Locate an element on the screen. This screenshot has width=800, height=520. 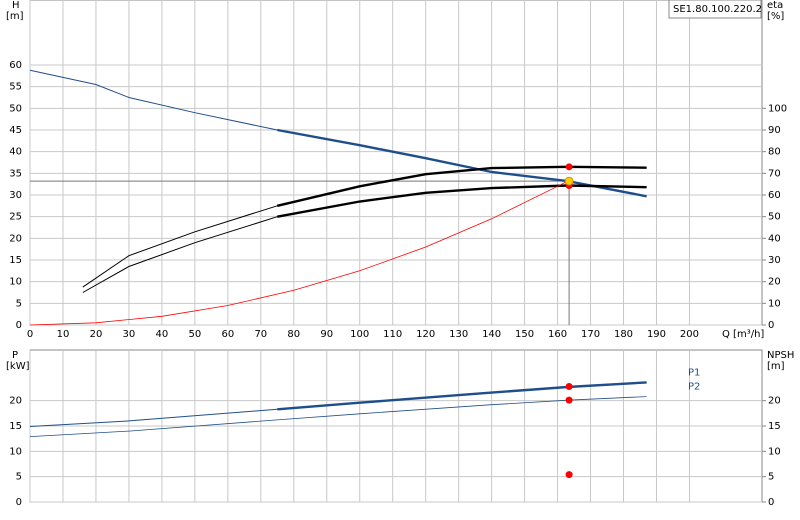
y-tick-label: 60 is located at coordinates (15, 65).